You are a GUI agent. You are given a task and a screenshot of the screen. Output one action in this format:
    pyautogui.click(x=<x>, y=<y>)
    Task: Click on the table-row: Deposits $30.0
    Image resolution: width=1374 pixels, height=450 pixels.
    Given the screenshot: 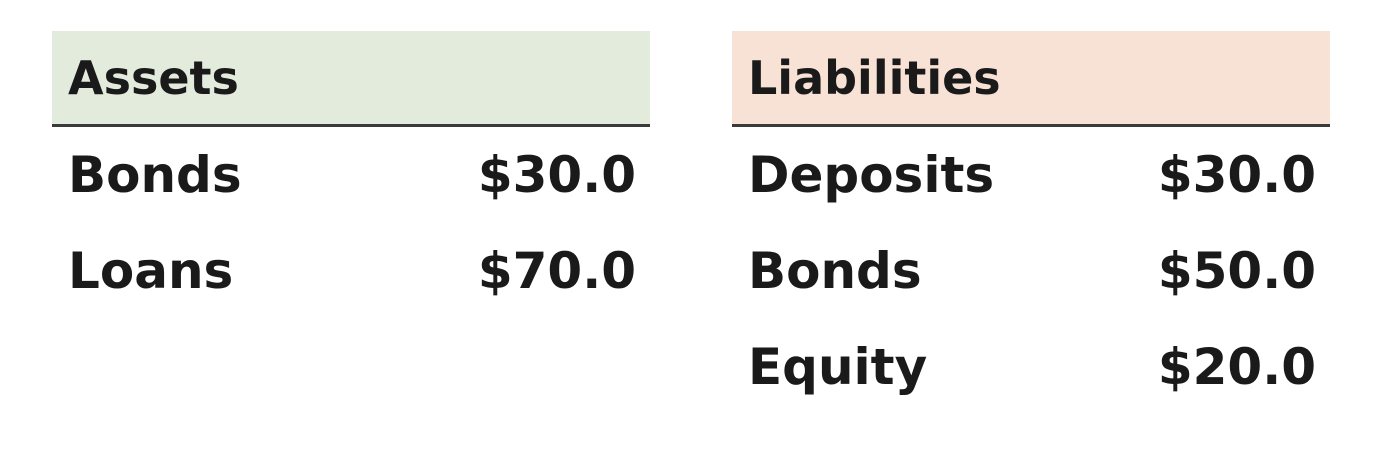 What is the action you would take?
    pyautogui.click(x=1031, y=175)
    